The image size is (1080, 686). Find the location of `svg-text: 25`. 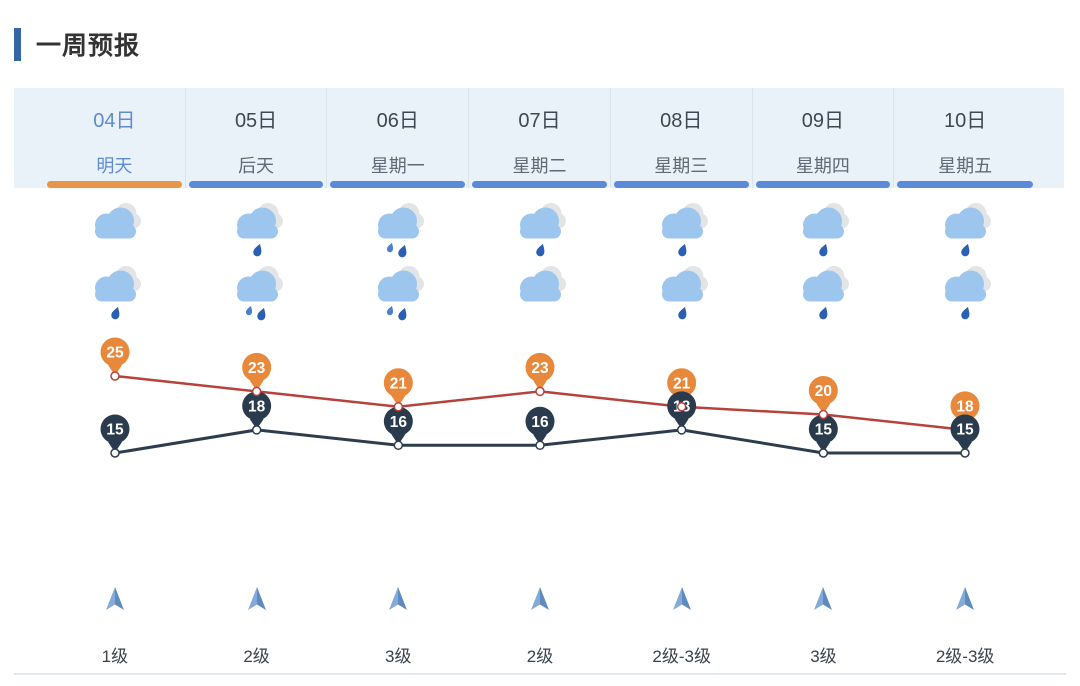

svg-text: 25 is located at coordinates (115, 353).